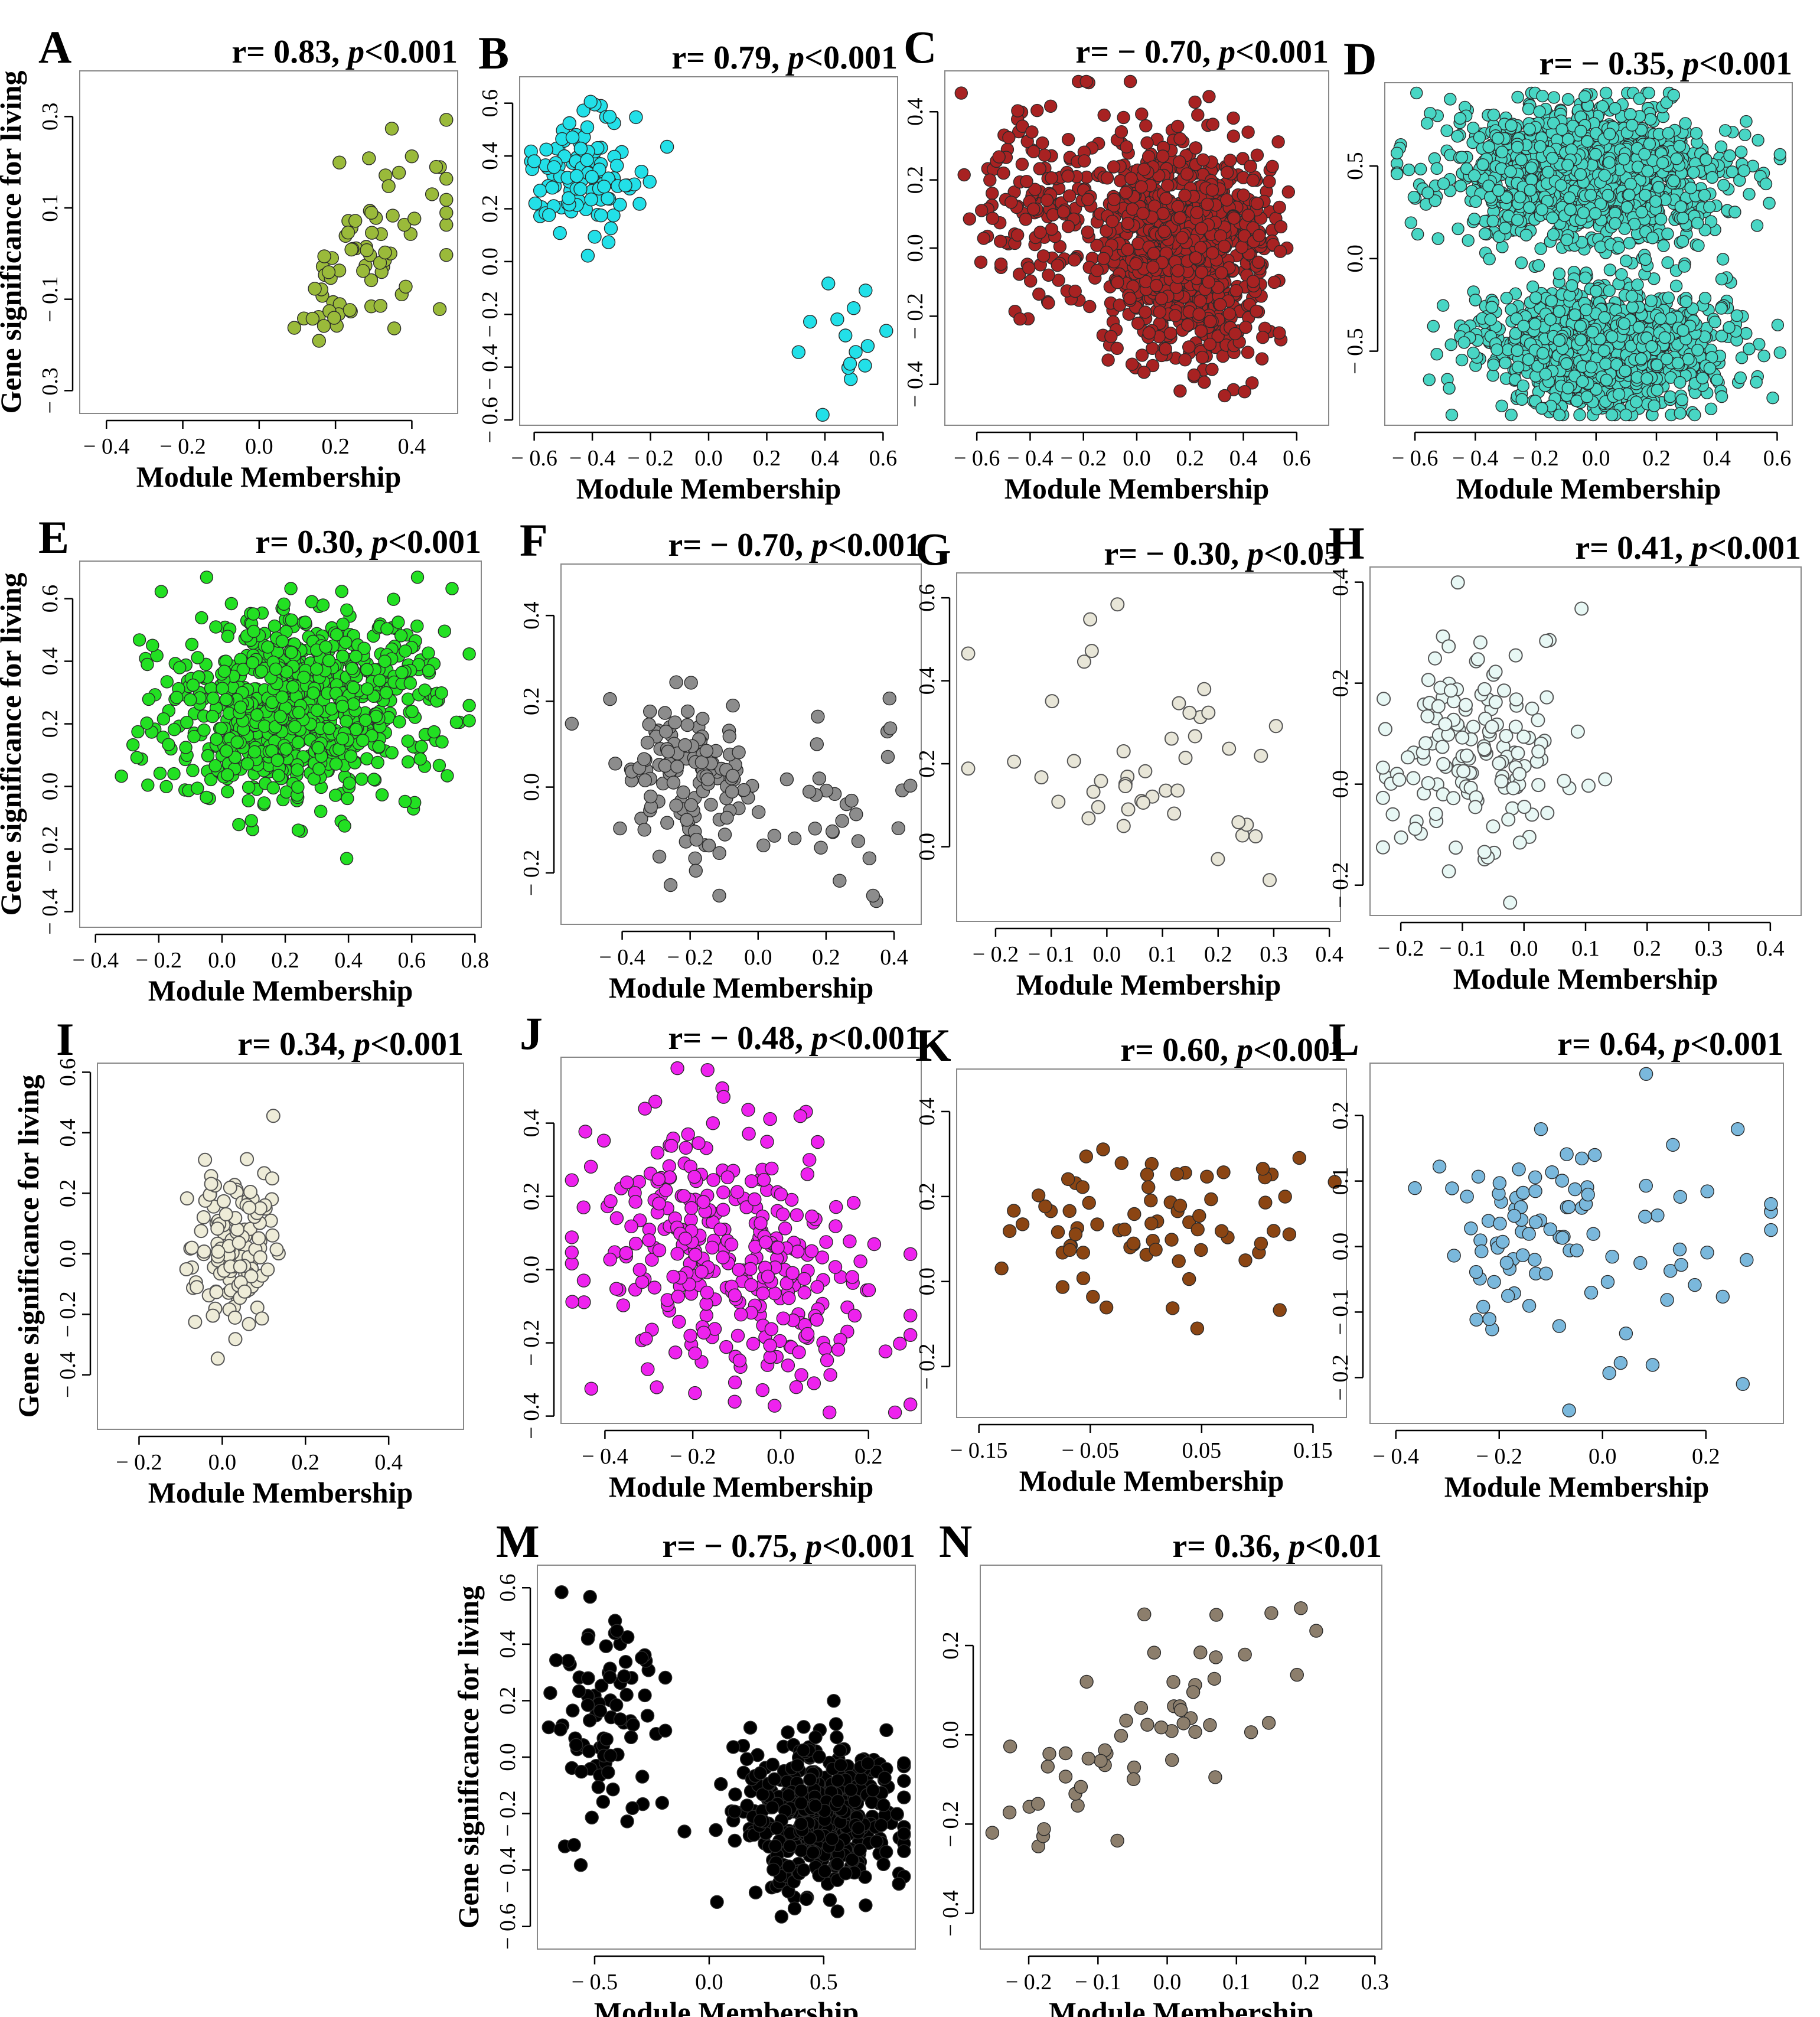 Image resolution: width=1820 pixels, height=2017 pixels. Describe the element at coordinates (491, 103) in the screenshot. I see `y-tick-label: 0.6` at that location.